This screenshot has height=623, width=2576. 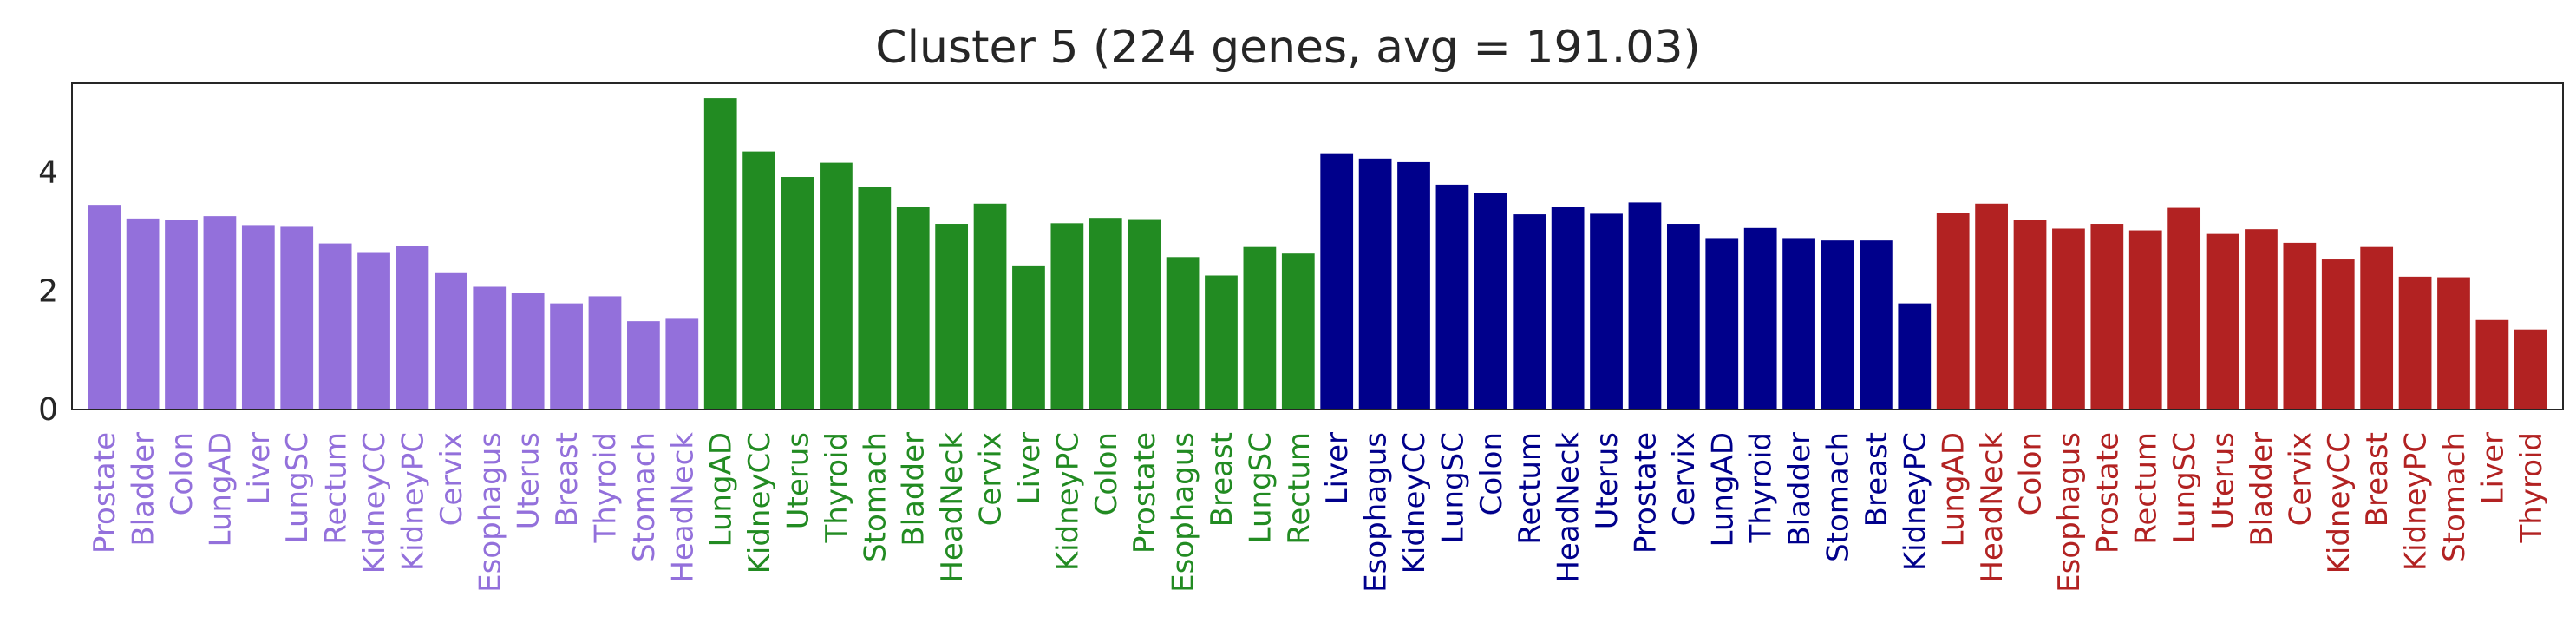 I want to click on x-tick-label: Liver, so click(x=2492, y=468).